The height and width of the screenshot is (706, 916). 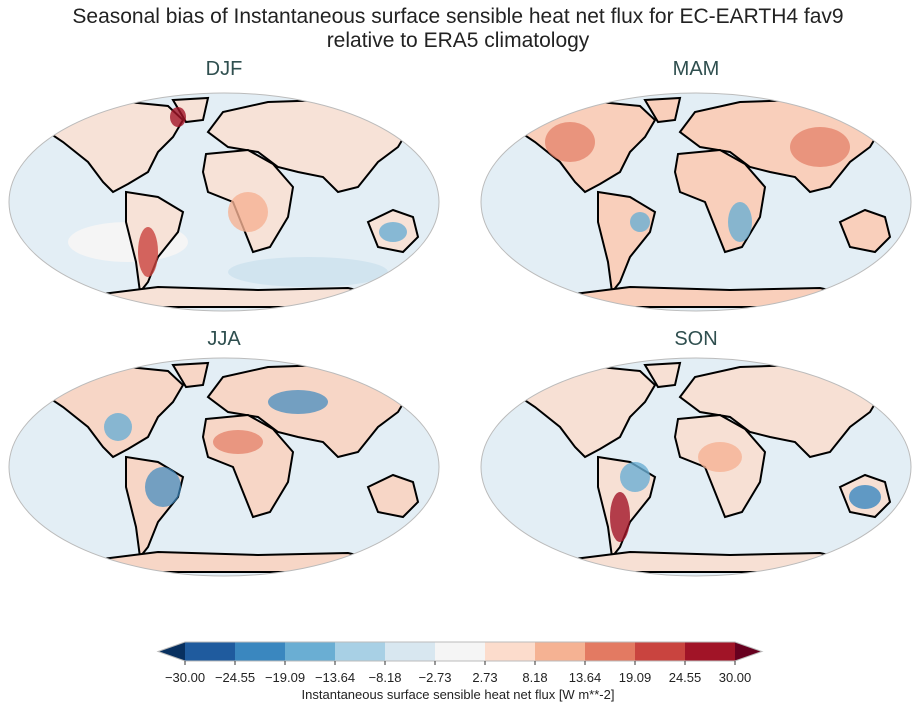 I want to click on map-jja, so click(x=224, y=467).